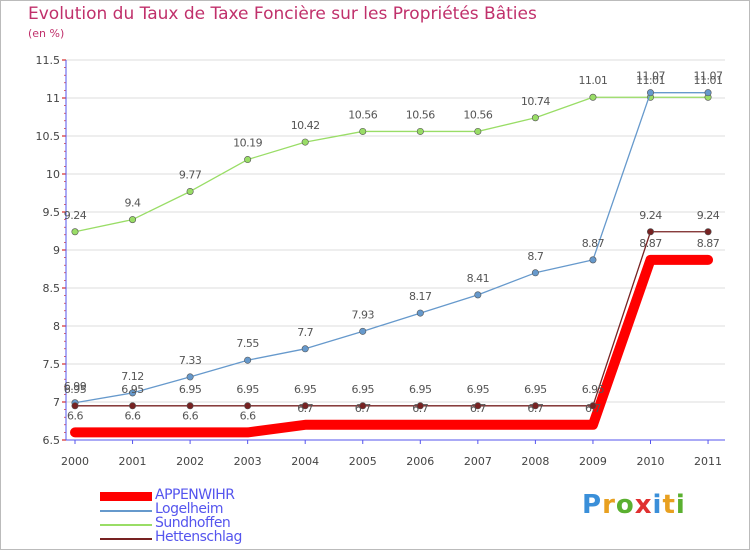 The width and height of the screenshot is (750, 550). What do you see at coordinates (247, 143) in the screenshot?
I see `data-label-sundhoffen: 10.19` at bounding box center [247, 143].